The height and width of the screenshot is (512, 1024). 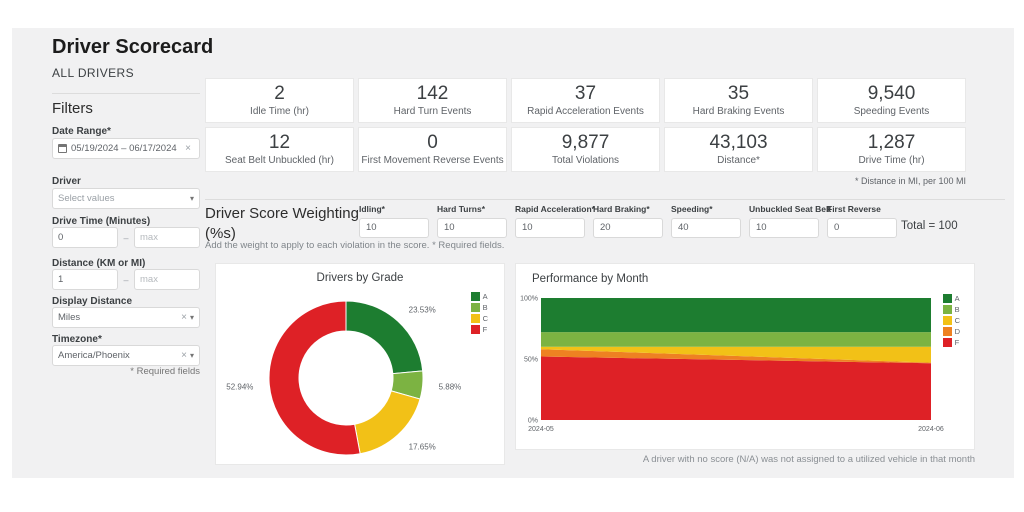 What do you see at coordinates (81, 131) in the screenshot?
I see `date-range-label: Date Range*` at bounding box center [81, 131].